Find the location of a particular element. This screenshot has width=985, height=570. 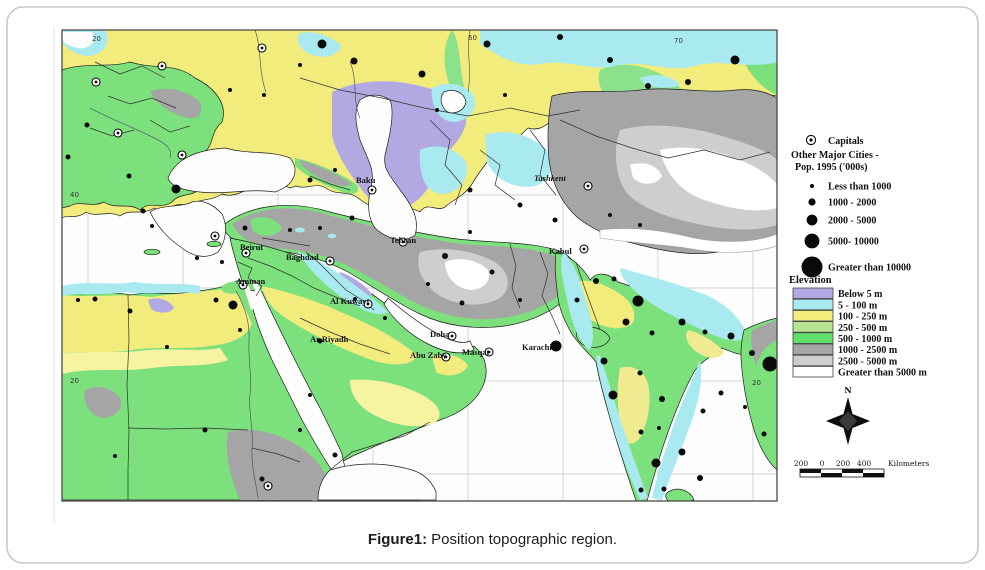

burma-ridge-gray is located at coordinates (764, 343).